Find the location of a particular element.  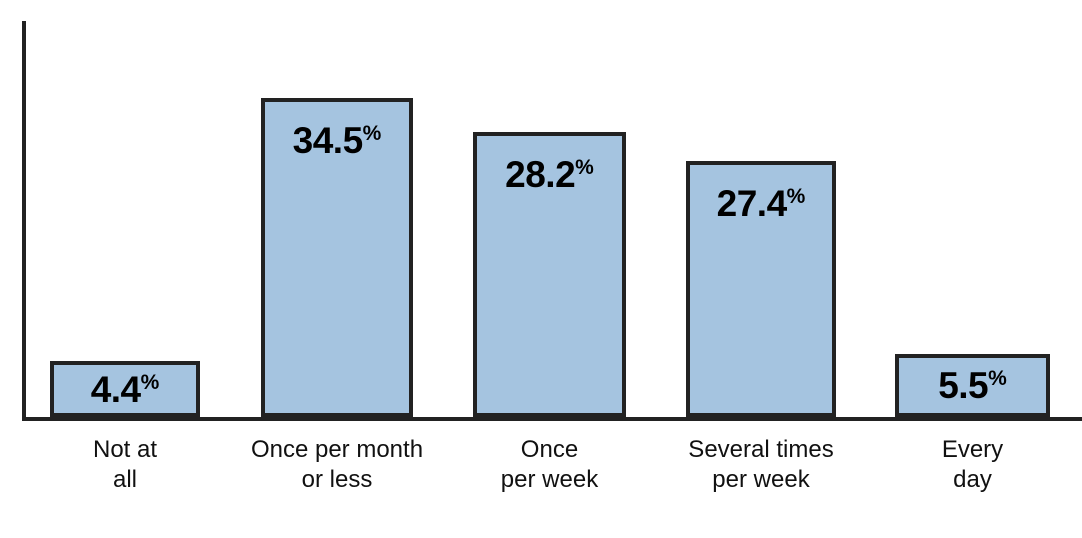

bar-value-number: 34.5 is located at coordinates (328, 140).